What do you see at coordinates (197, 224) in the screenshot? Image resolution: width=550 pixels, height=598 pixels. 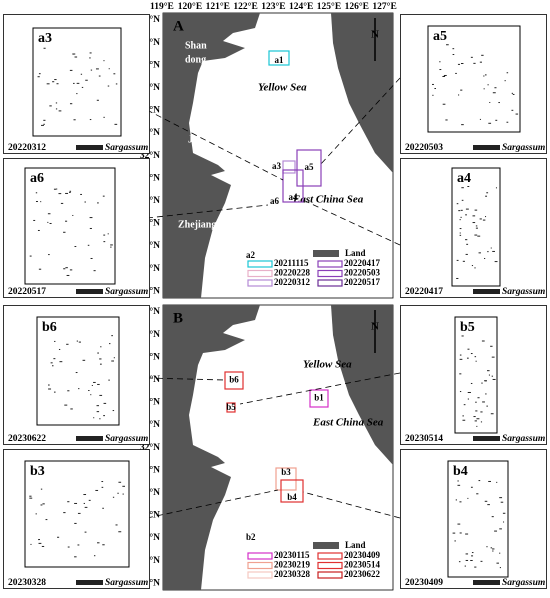 I see `place-label: Zhejiang` at bounding box center [197, 224].